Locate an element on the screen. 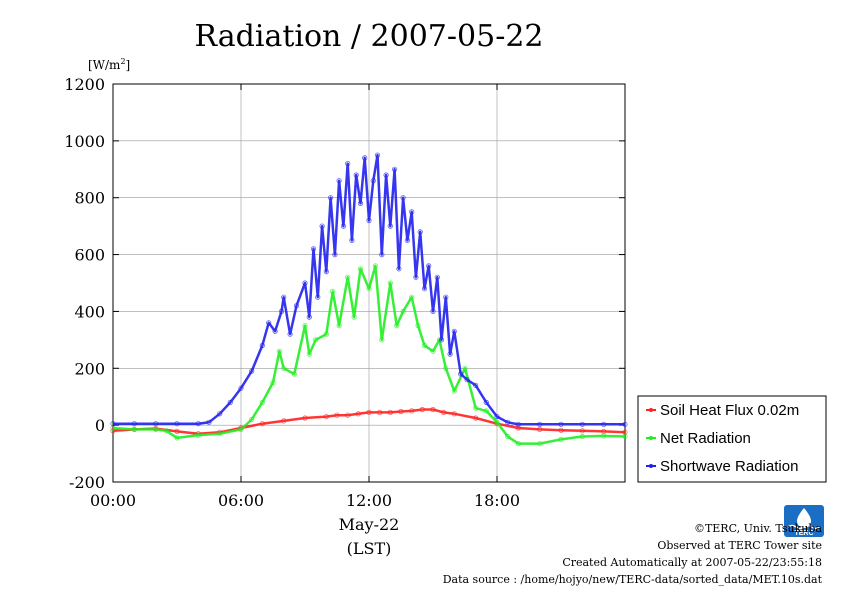 Image resolution: width=842 pixels, height=595 pixels. x-tick-label: 18:00 is located at coordinates (497, 500).